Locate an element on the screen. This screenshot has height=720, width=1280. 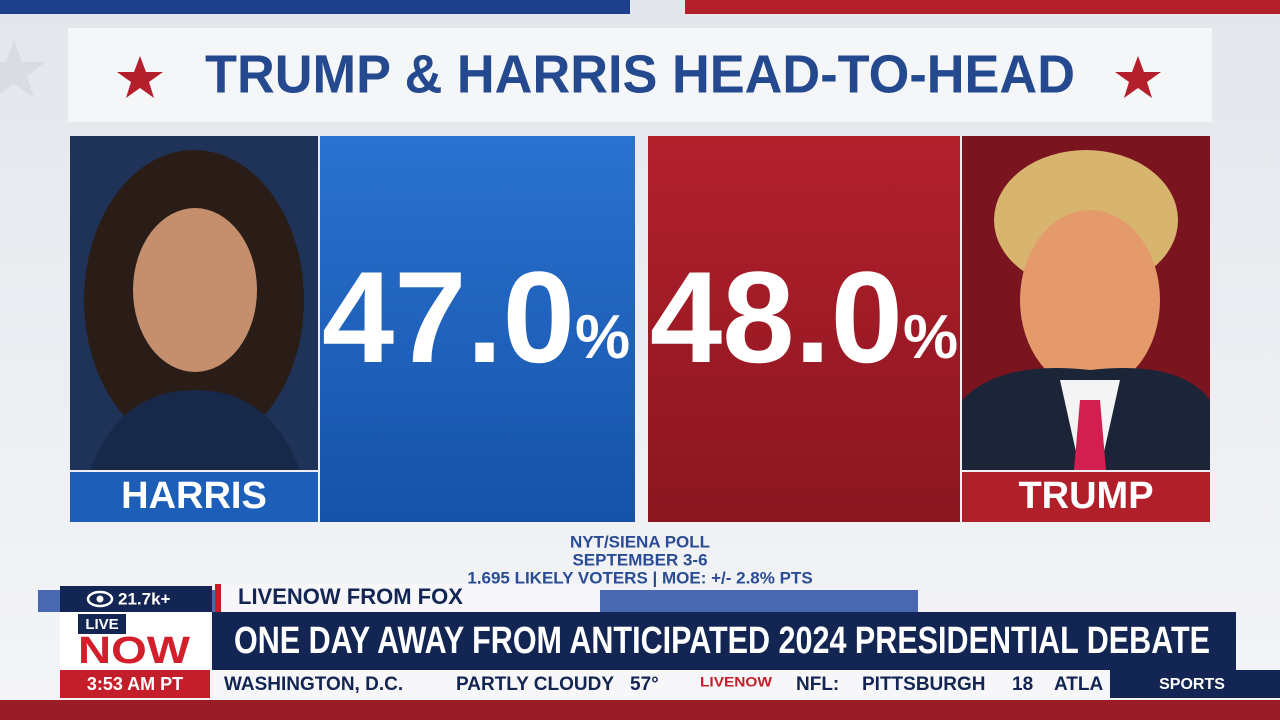
candidate-name: HARRIS is located at coordinates (194, 496).